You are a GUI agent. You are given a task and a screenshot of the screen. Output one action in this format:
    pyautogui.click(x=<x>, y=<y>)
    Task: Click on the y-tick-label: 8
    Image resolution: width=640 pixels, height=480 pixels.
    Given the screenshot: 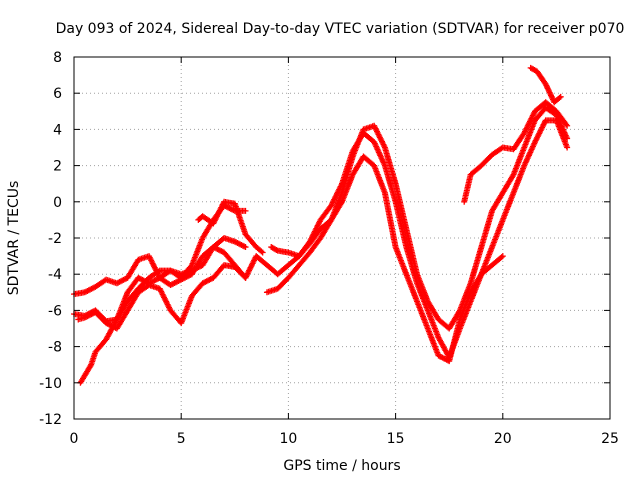 What is the action you would take?
    pyautogui.click(x=57, y=58)
    